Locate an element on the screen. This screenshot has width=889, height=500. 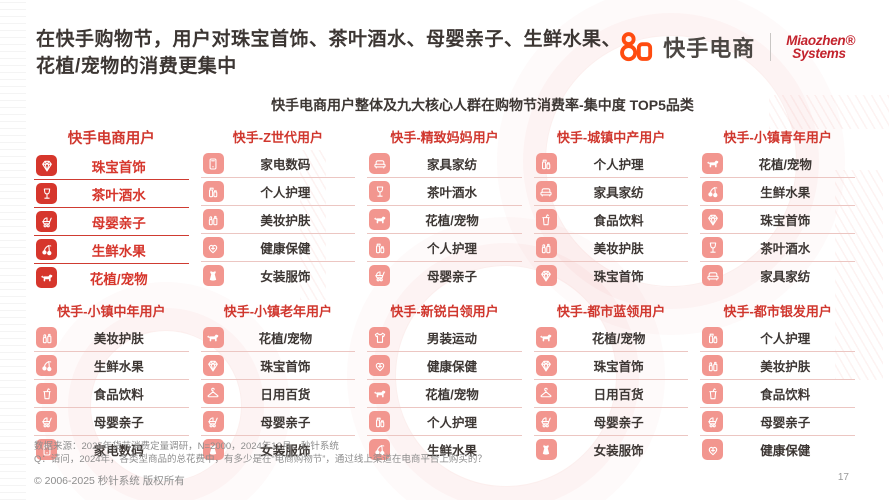
top5-category-list: 家电数码 个人护理 美妆护肤 健康保健 女装服饰 is located at coordinates (278, 219).